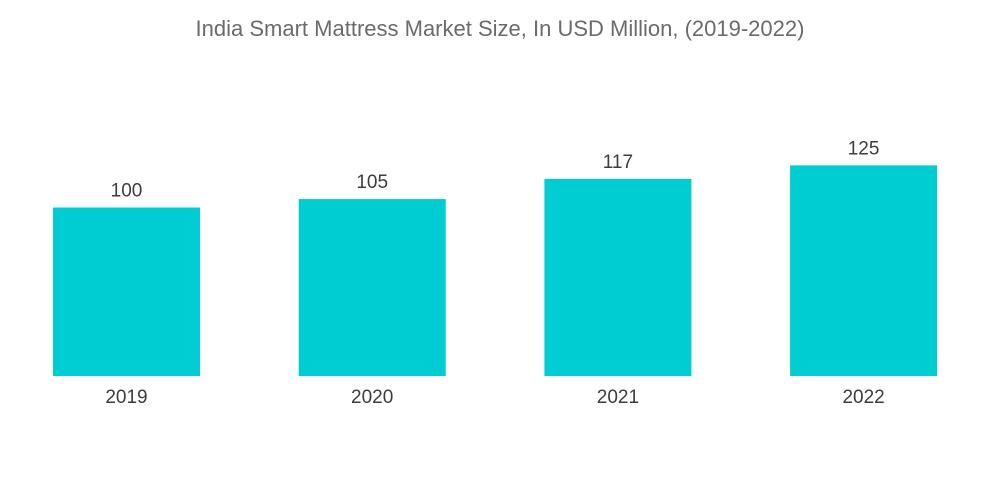 The width and height of the screenshot is (1000, 504). I want to click on value-labels-layer: 100 105 117 125, so click(495, 169).